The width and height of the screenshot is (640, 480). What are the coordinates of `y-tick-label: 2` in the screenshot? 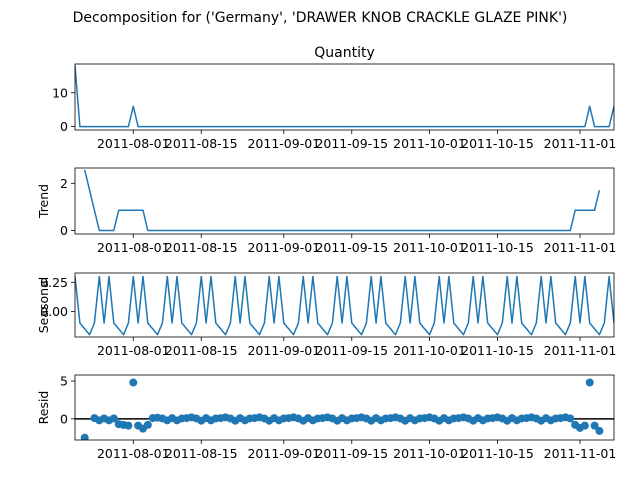 It's located at (64, 183).